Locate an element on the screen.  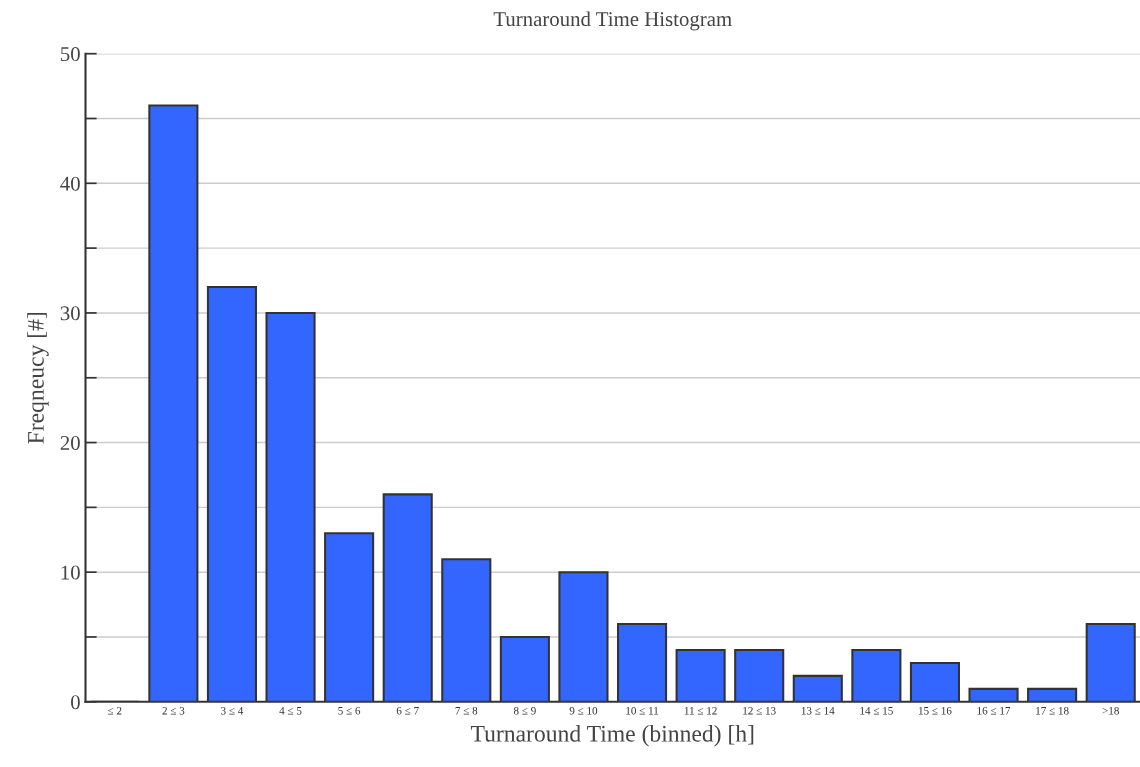
x-tick-label: 10 ≤ 11 is located at coordinates (642, 710).